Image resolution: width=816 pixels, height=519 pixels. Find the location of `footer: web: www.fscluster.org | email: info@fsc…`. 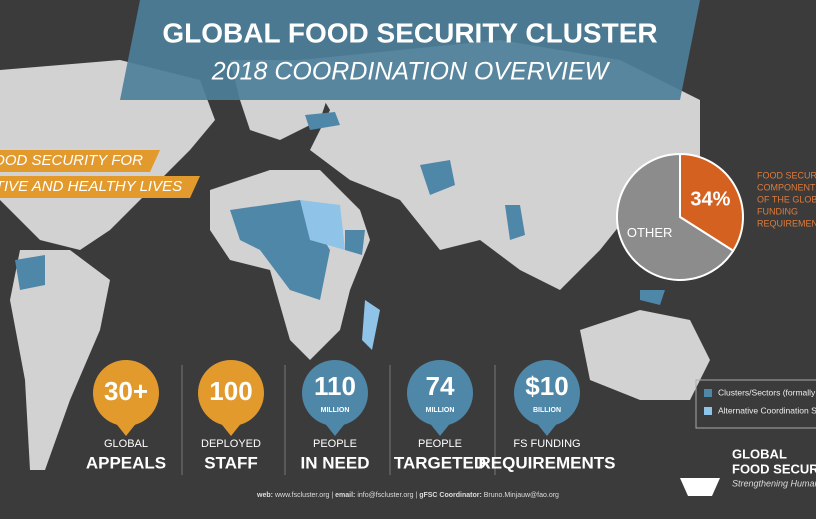

footer: web: www.fscluster.org | email: info@fsc… is located at coordinates (407, 495).